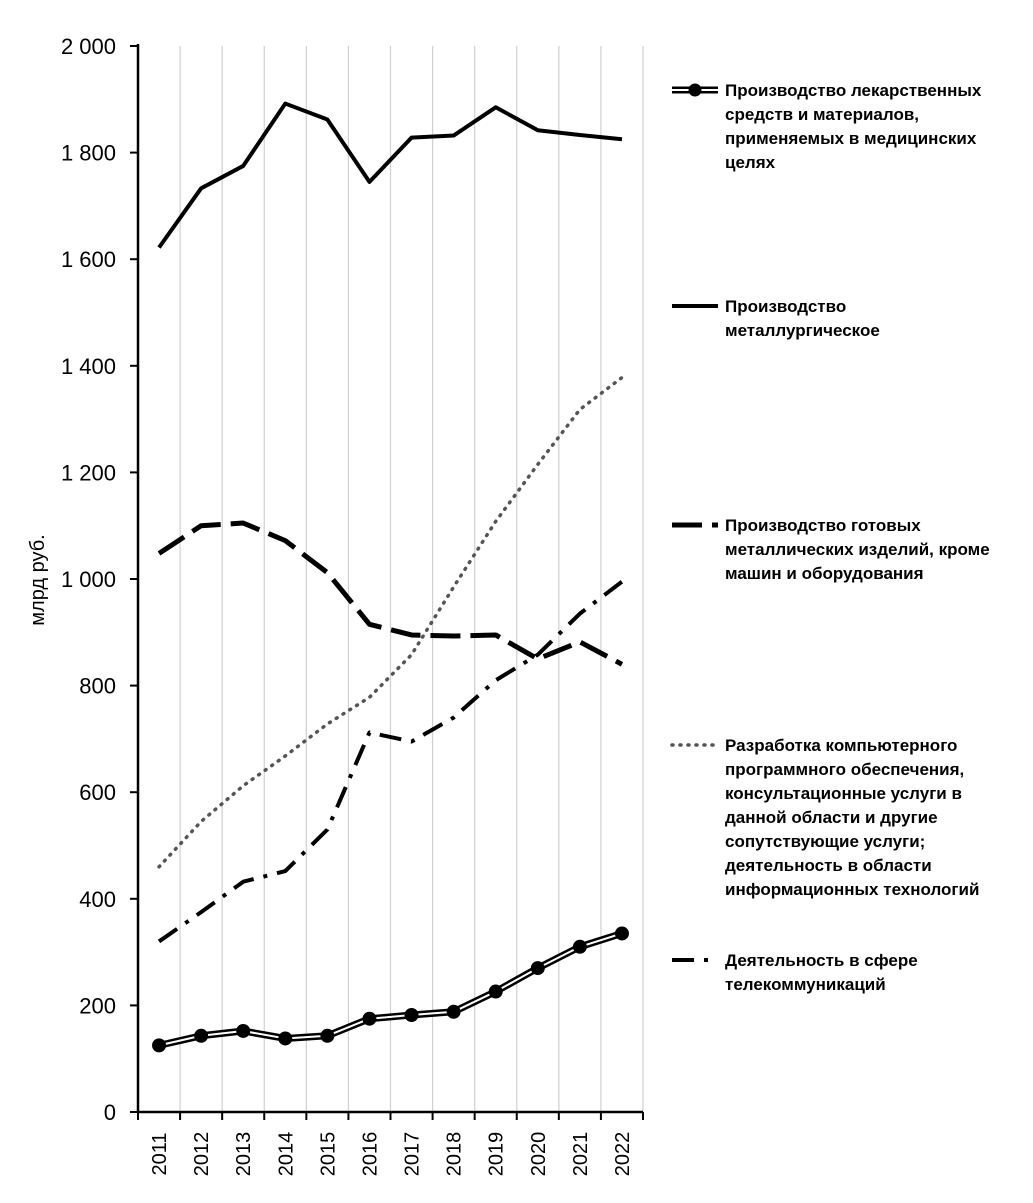 This screenshot has height=1203, width=1033. I want to click on x-tick-label: 2011, so click(160, 1153).